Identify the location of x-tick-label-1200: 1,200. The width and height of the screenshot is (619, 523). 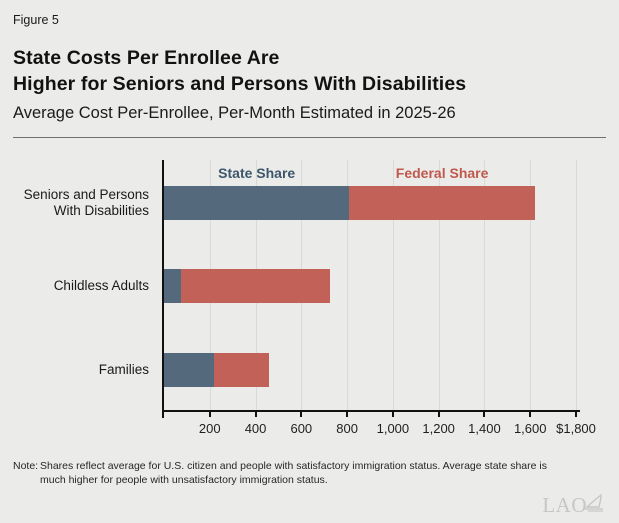
(438, 428).